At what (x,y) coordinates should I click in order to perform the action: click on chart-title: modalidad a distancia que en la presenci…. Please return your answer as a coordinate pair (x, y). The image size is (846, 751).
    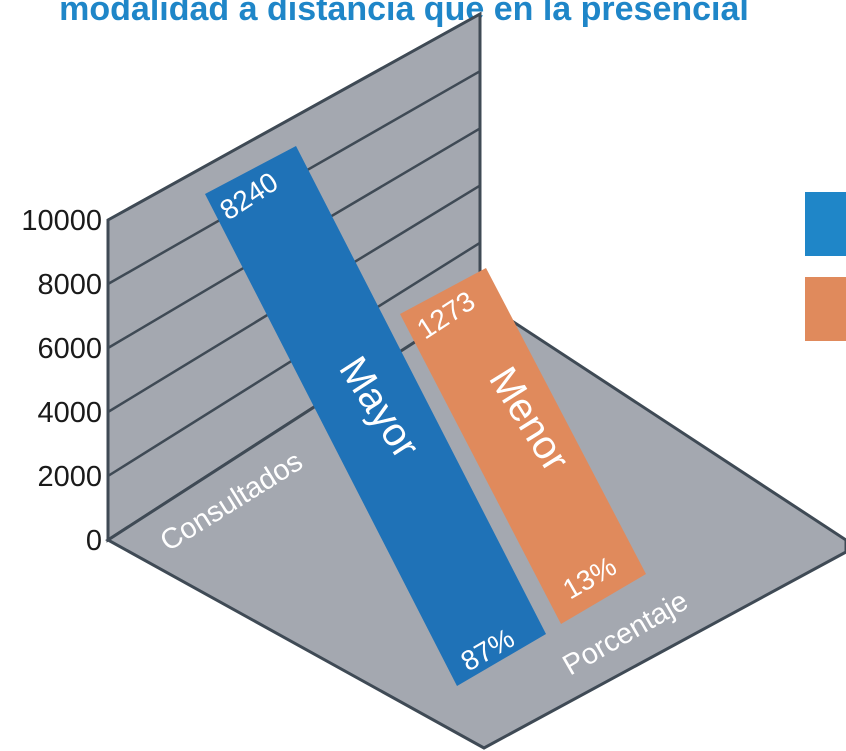
    Looking at the image, I should click on (404, 14).